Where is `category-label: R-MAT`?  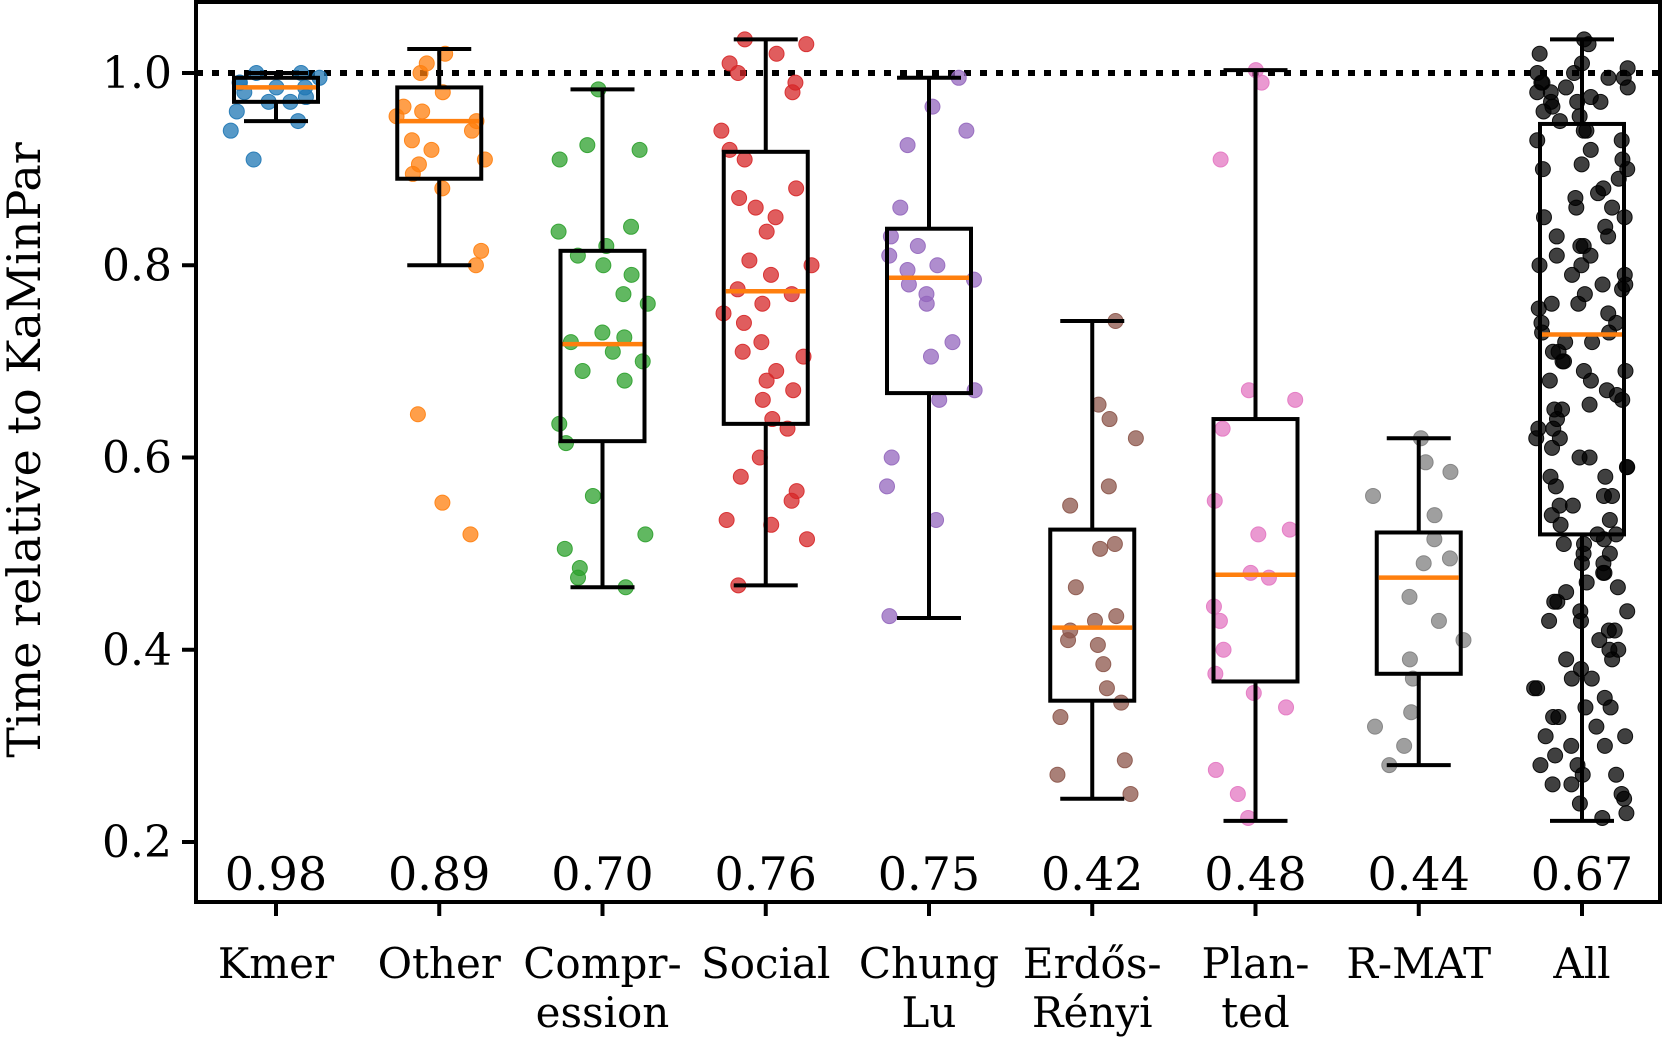
category-label: R-MAT is located at coordinates (1418, 963).